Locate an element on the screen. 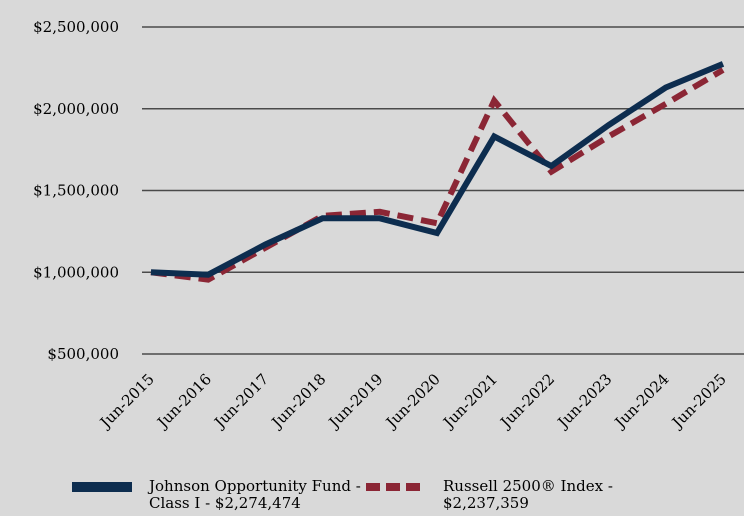 The image size is (744, 516). x-tick-label-2: Jun-2017 is located at coordinates (241, 401).